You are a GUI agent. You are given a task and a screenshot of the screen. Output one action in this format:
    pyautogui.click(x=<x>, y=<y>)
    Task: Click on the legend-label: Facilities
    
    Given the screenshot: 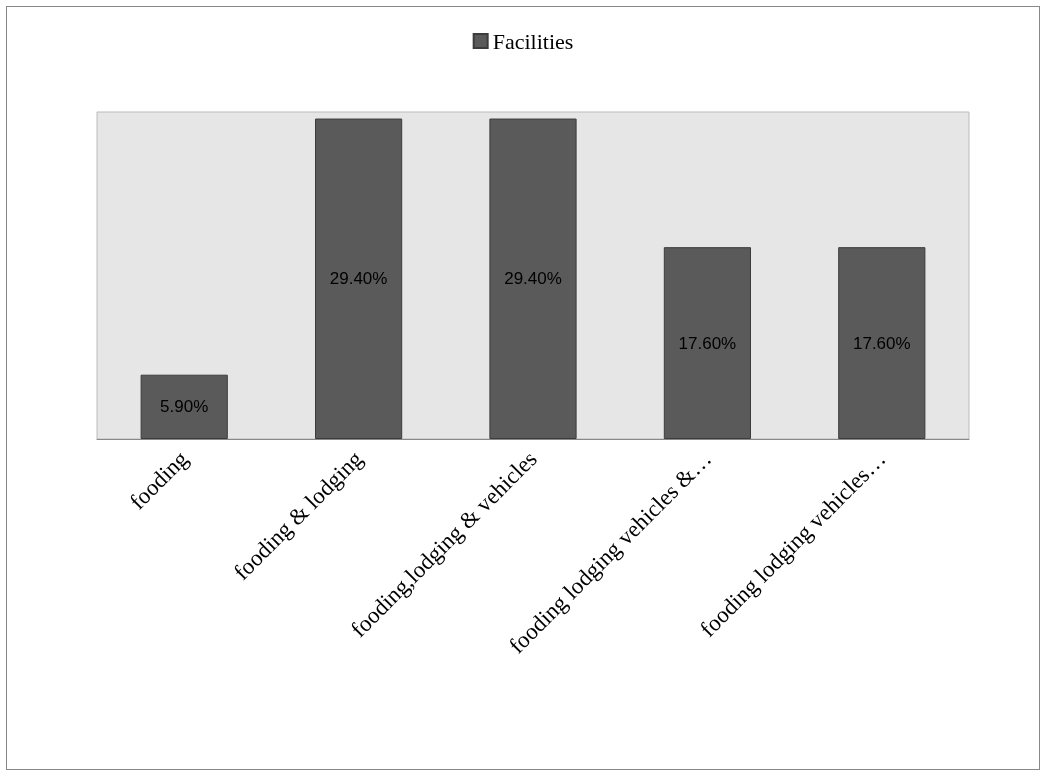 What is the action you would take?
    pyautogui.click(x=533, y=41)
    